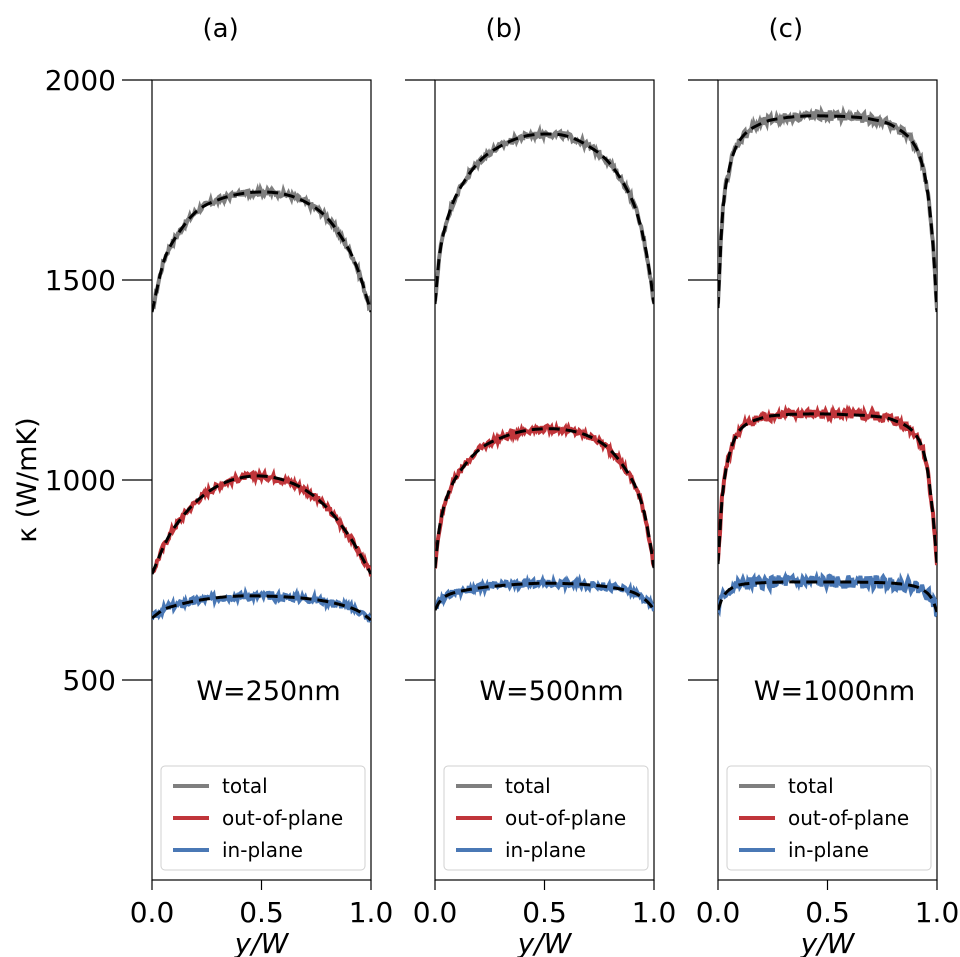  I want to click on width-annotation: W=500nm, so click(551, 691).